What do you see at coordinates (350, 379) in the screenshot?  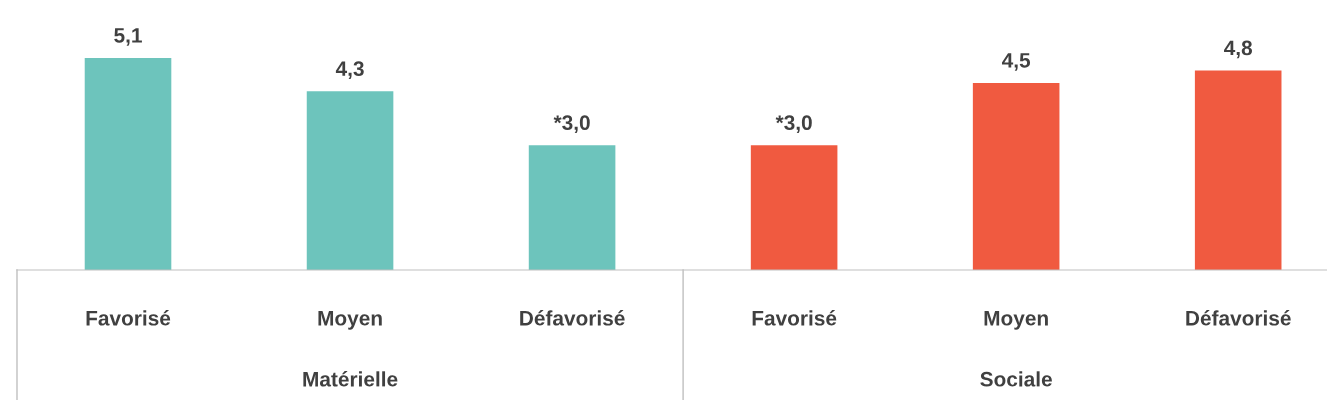 I see `text: Matérielle` at bounding box center [350, 379].